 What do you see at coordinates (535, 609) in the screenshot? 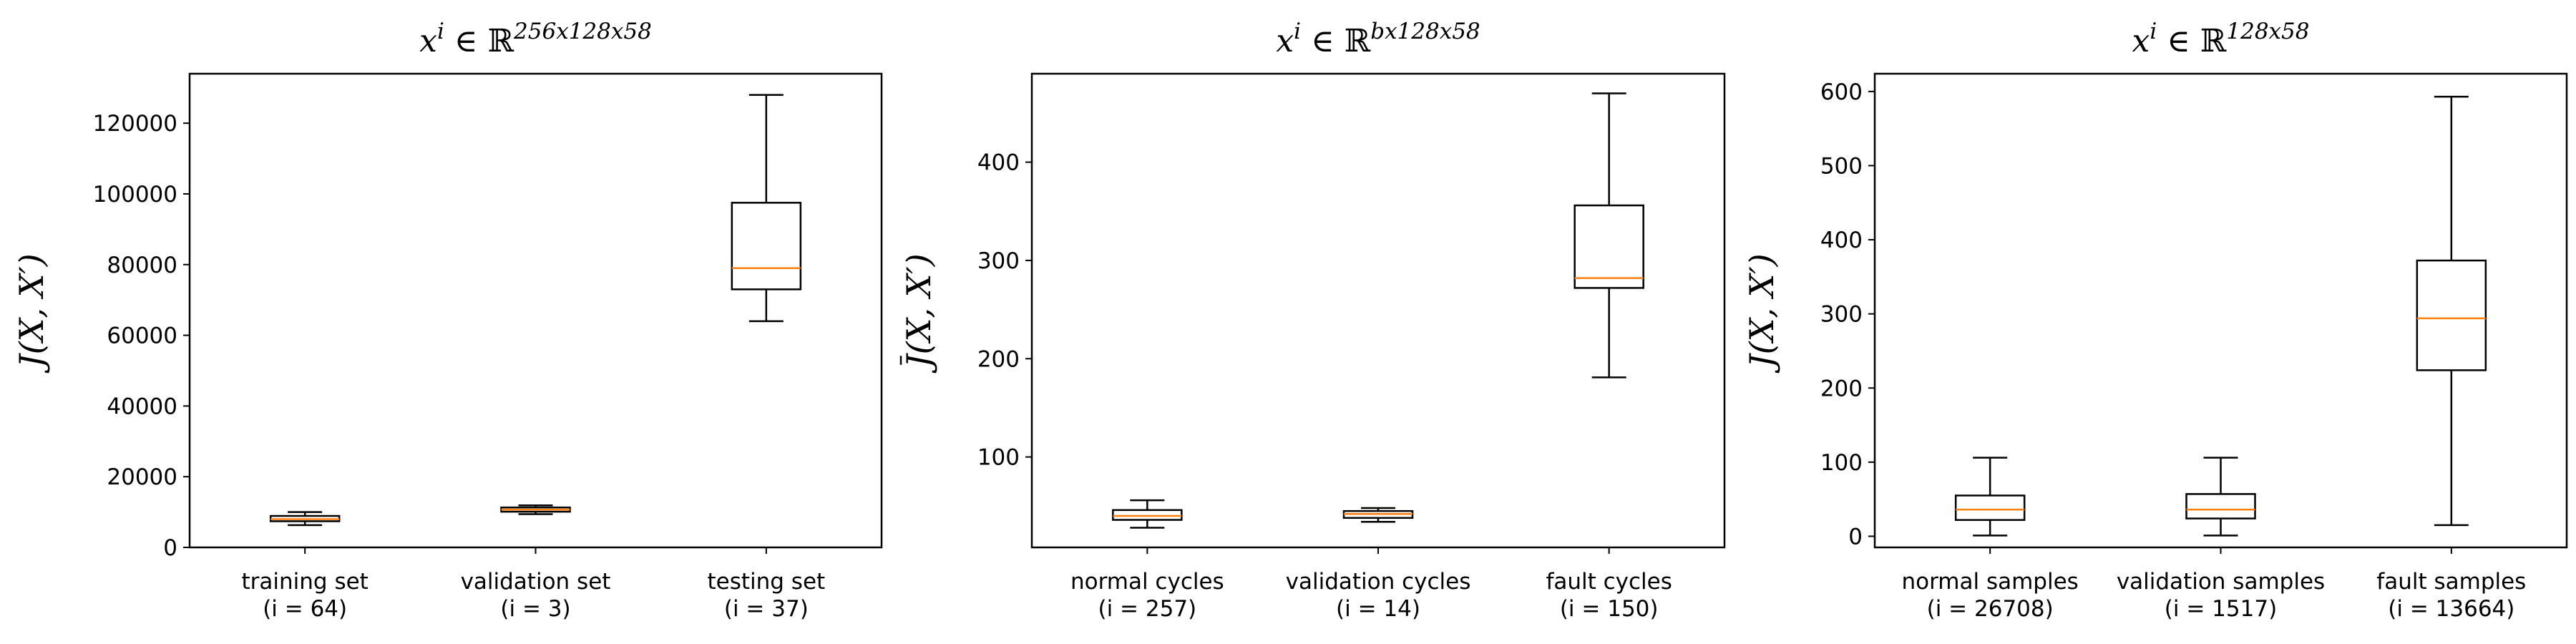
I see `x-tick-sublabel: (i = 3)` at bounding box center [535, 609].